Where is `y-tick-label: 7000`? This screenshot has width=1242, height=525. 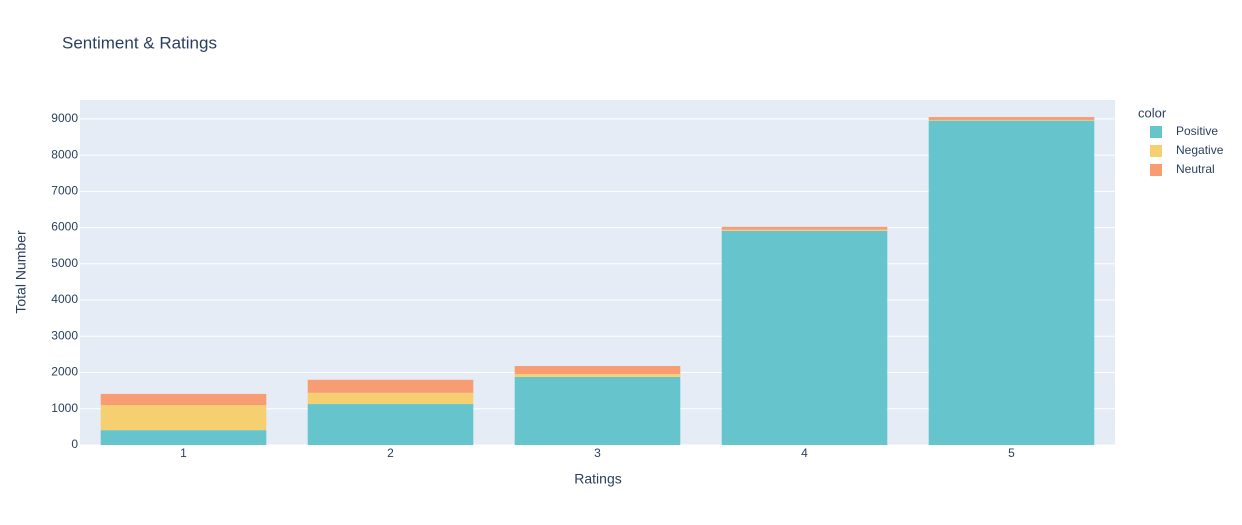 y-tick-label: 7000 is located at coordinates (64, 190).